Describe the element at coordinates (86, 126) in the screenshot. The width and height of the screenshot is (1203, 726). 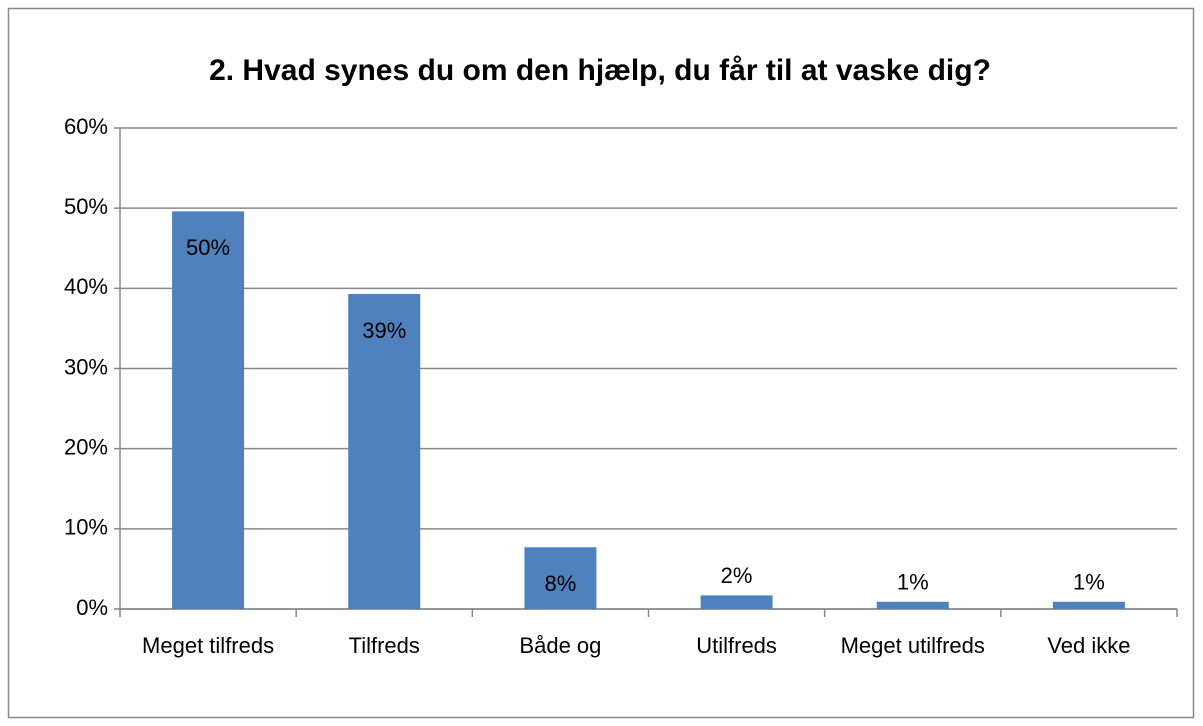
I see `y-tick-label: 60%` at that location.